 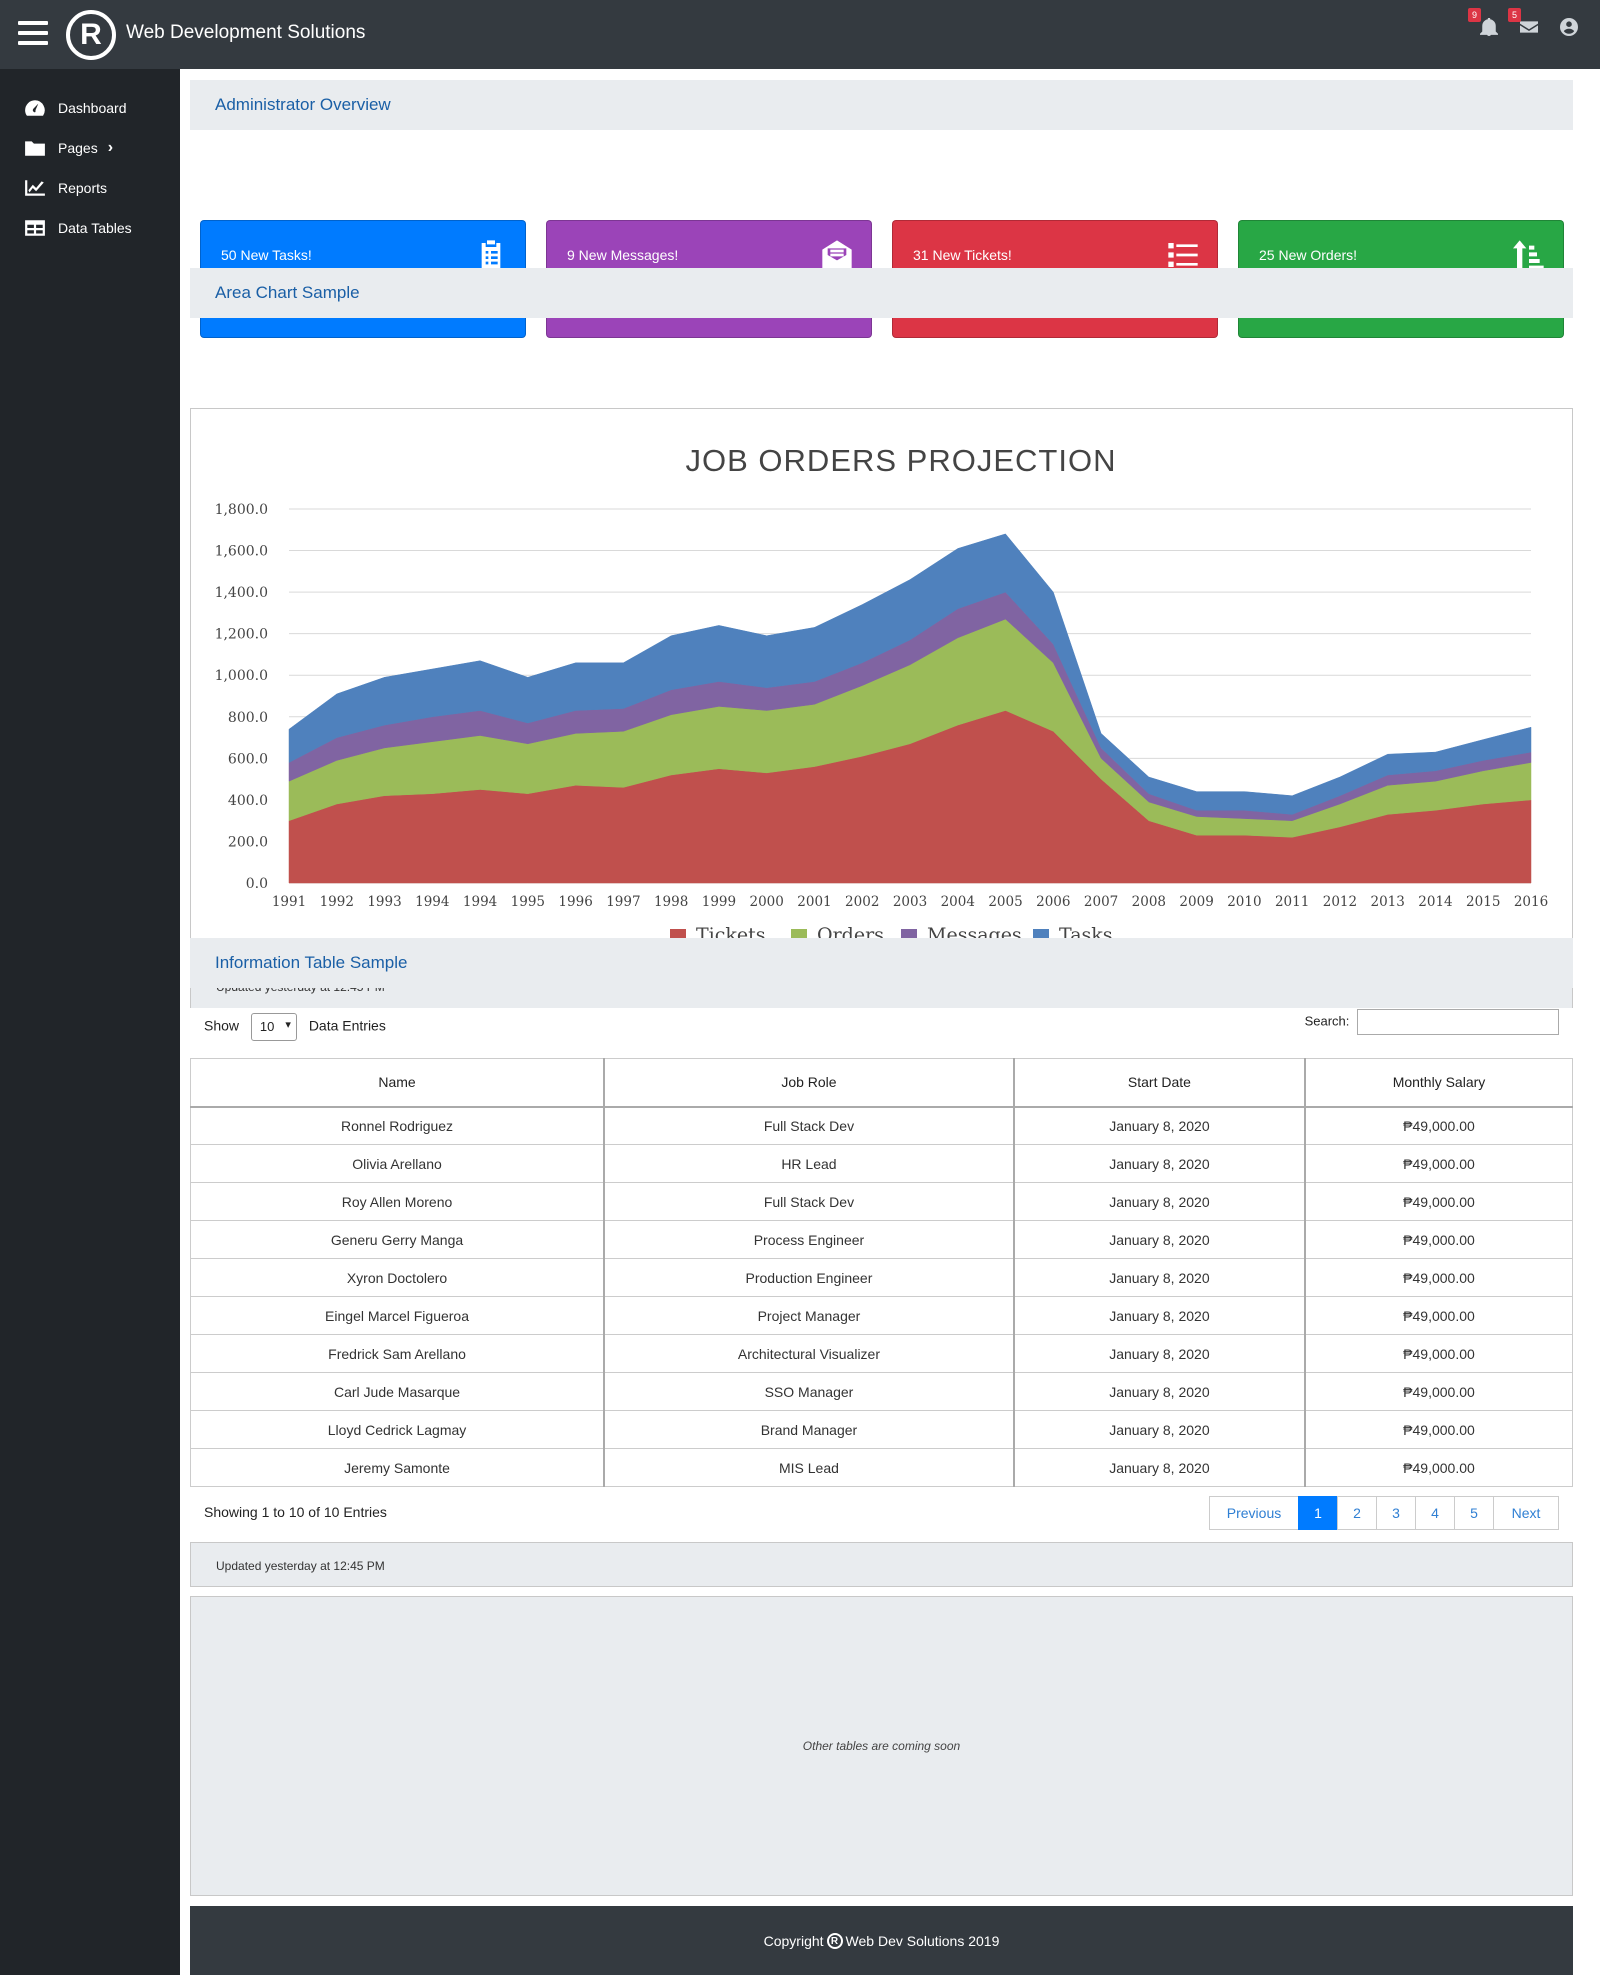 I want to click on next-button: Next, so click(x=1526, y=1513).